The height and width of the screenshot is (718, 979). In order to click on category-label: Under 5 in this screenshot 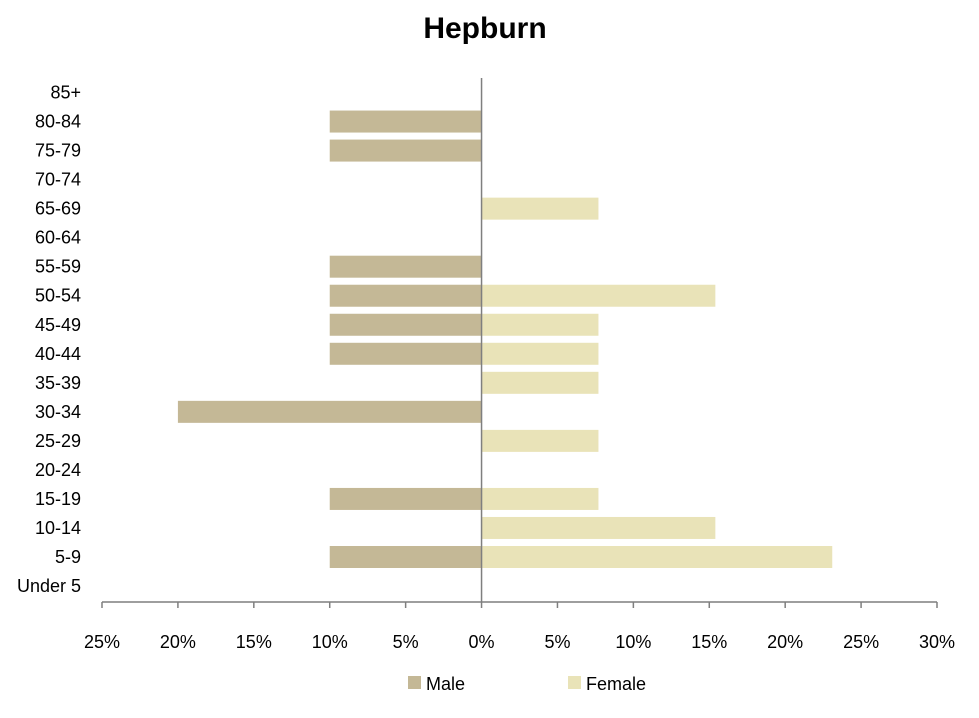, I will do `click(49, 586)`.